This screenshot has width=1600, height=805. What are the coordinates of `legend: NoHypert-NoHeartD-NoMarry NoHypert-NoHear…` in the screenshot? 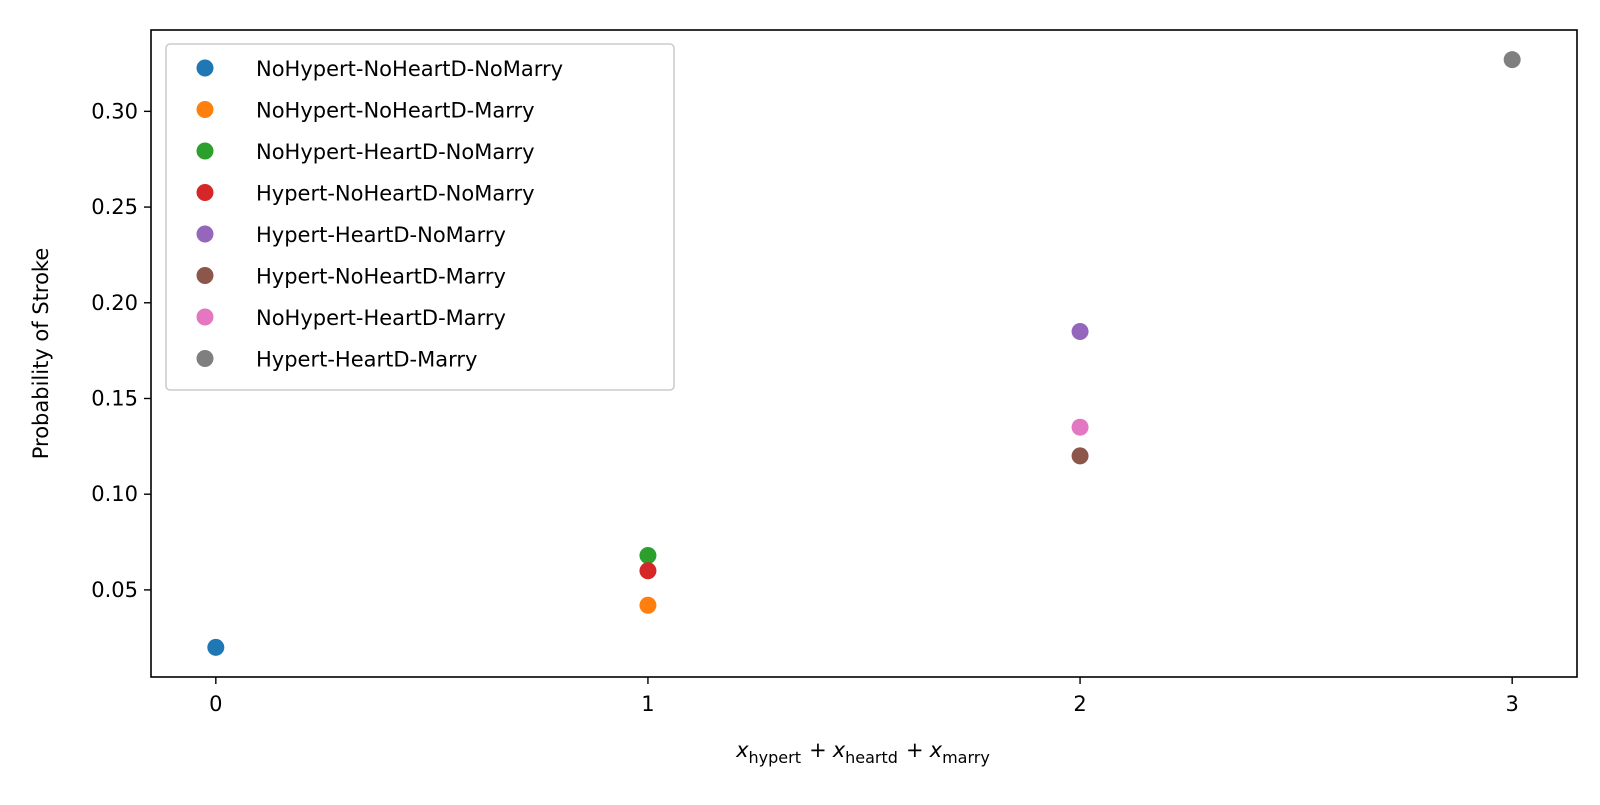 It's located at (420, 217).